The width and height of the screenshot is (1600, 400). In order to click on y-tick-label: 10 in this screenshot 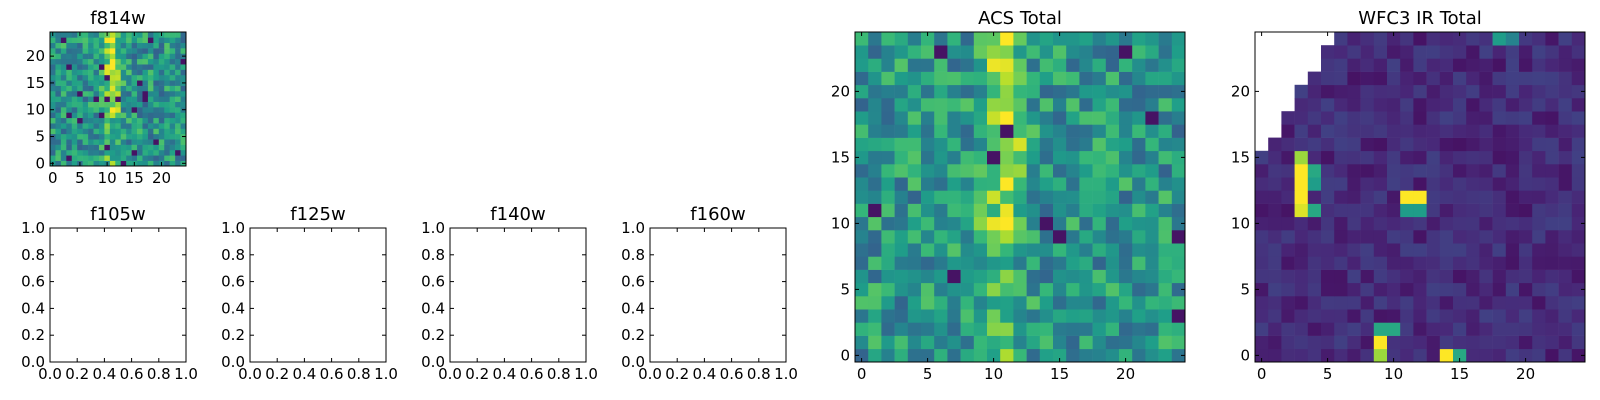, I will do `click(35, 110)`.